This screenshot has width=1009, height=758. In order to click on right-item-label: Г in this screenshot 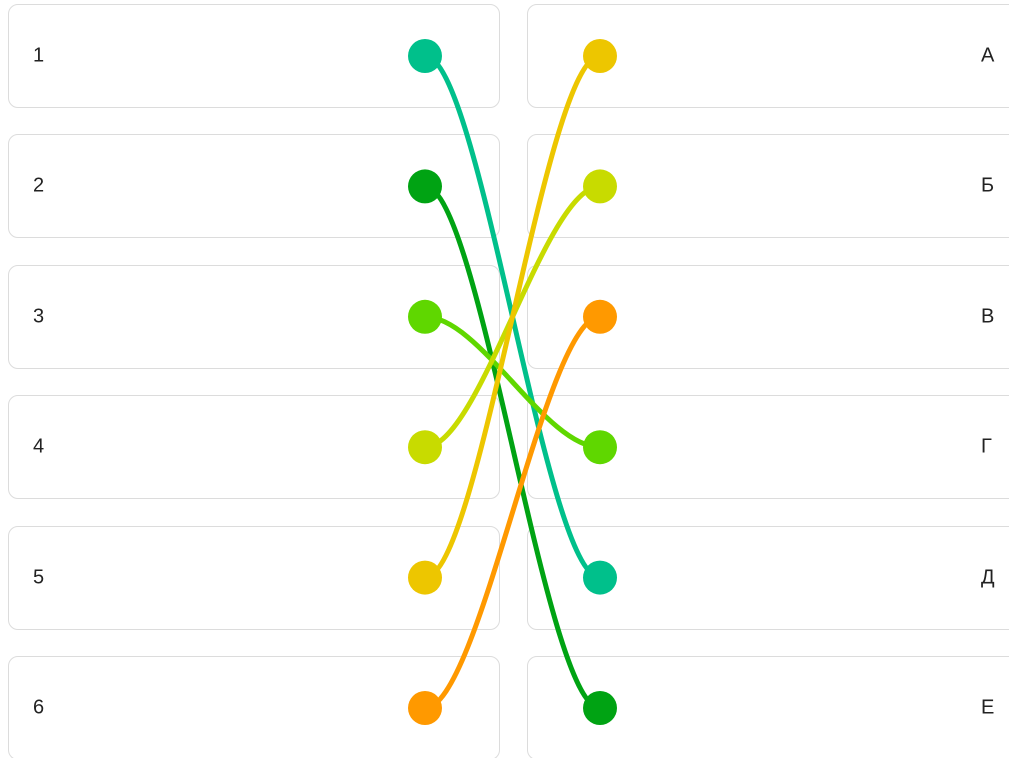, I will do `click(986, 446)`.